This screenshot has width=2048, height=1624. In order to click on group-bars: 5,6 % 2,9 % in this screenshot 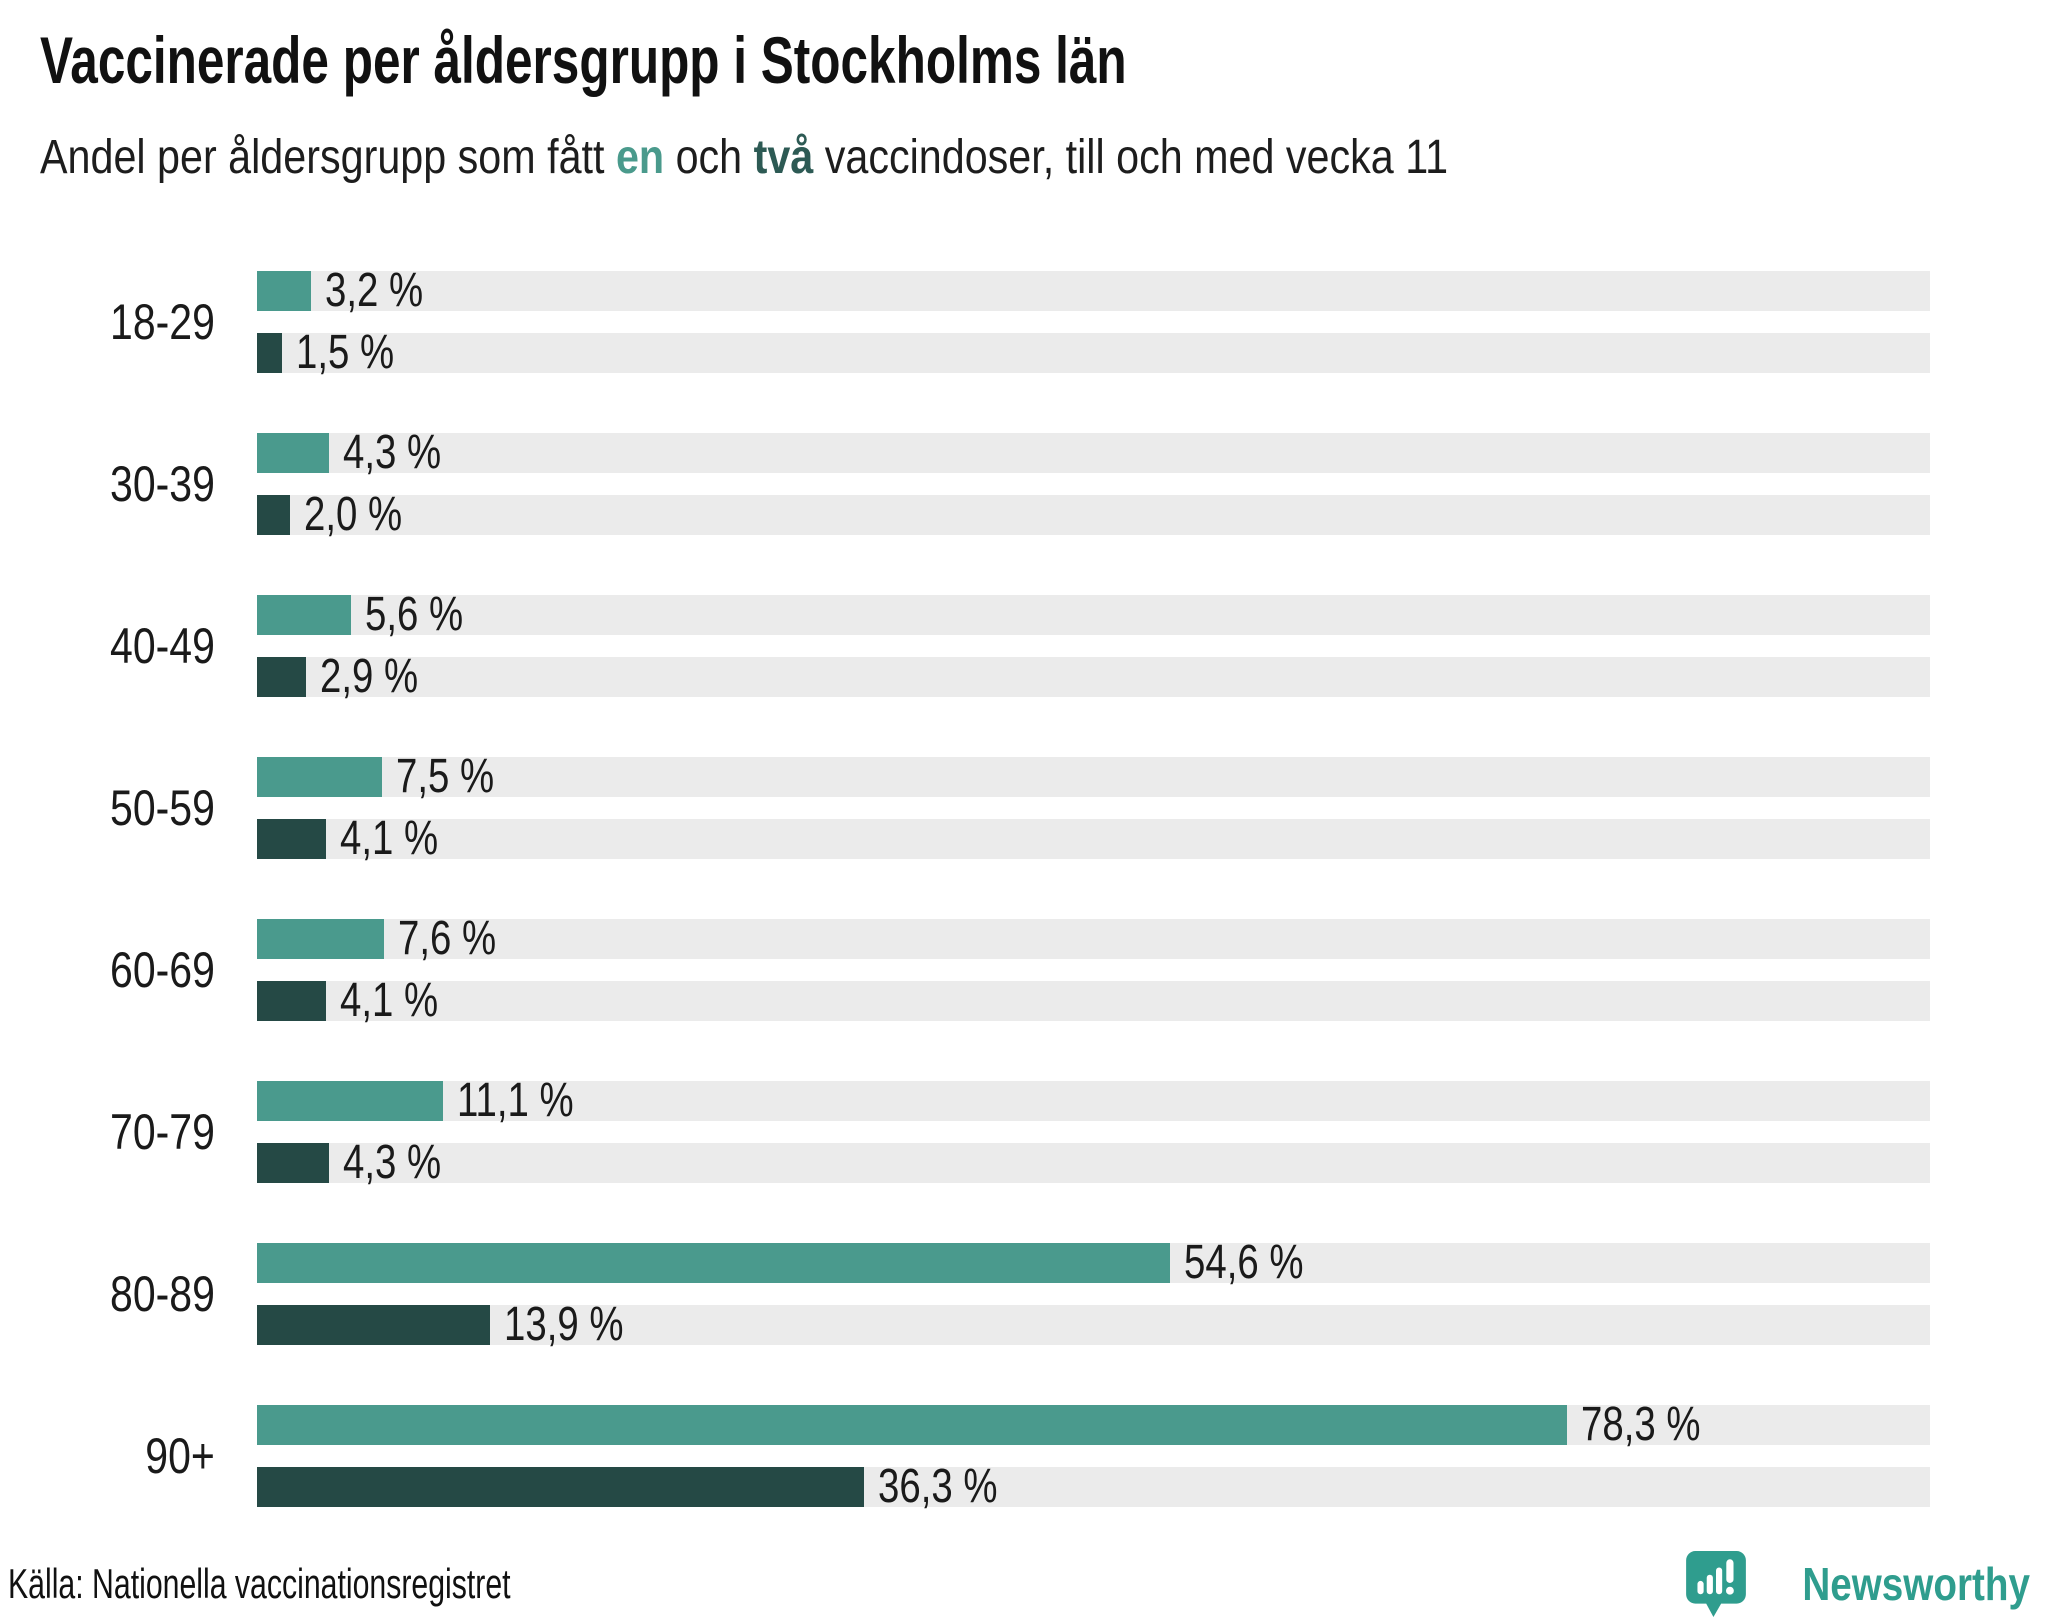, I will do `click(1093, 646)`.